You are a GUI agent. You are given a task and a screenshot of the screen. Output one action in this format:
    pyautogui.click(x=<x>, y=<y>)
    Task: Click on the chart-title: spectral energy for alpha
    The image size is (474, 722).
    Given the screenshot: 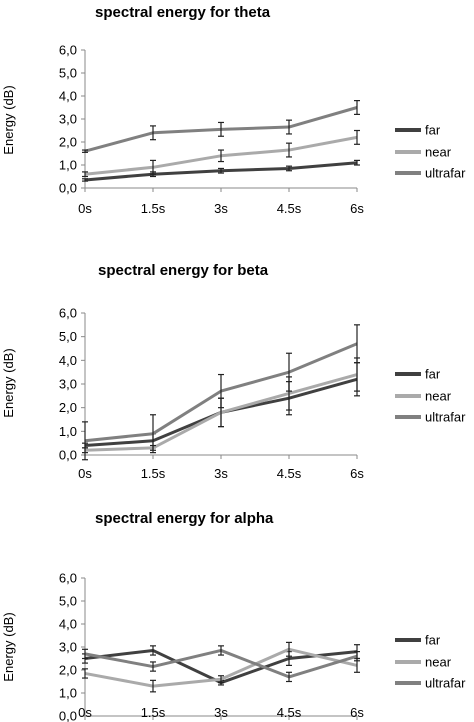 What is the action you would take?
    pyautogui.click(x=184, y=518)
    